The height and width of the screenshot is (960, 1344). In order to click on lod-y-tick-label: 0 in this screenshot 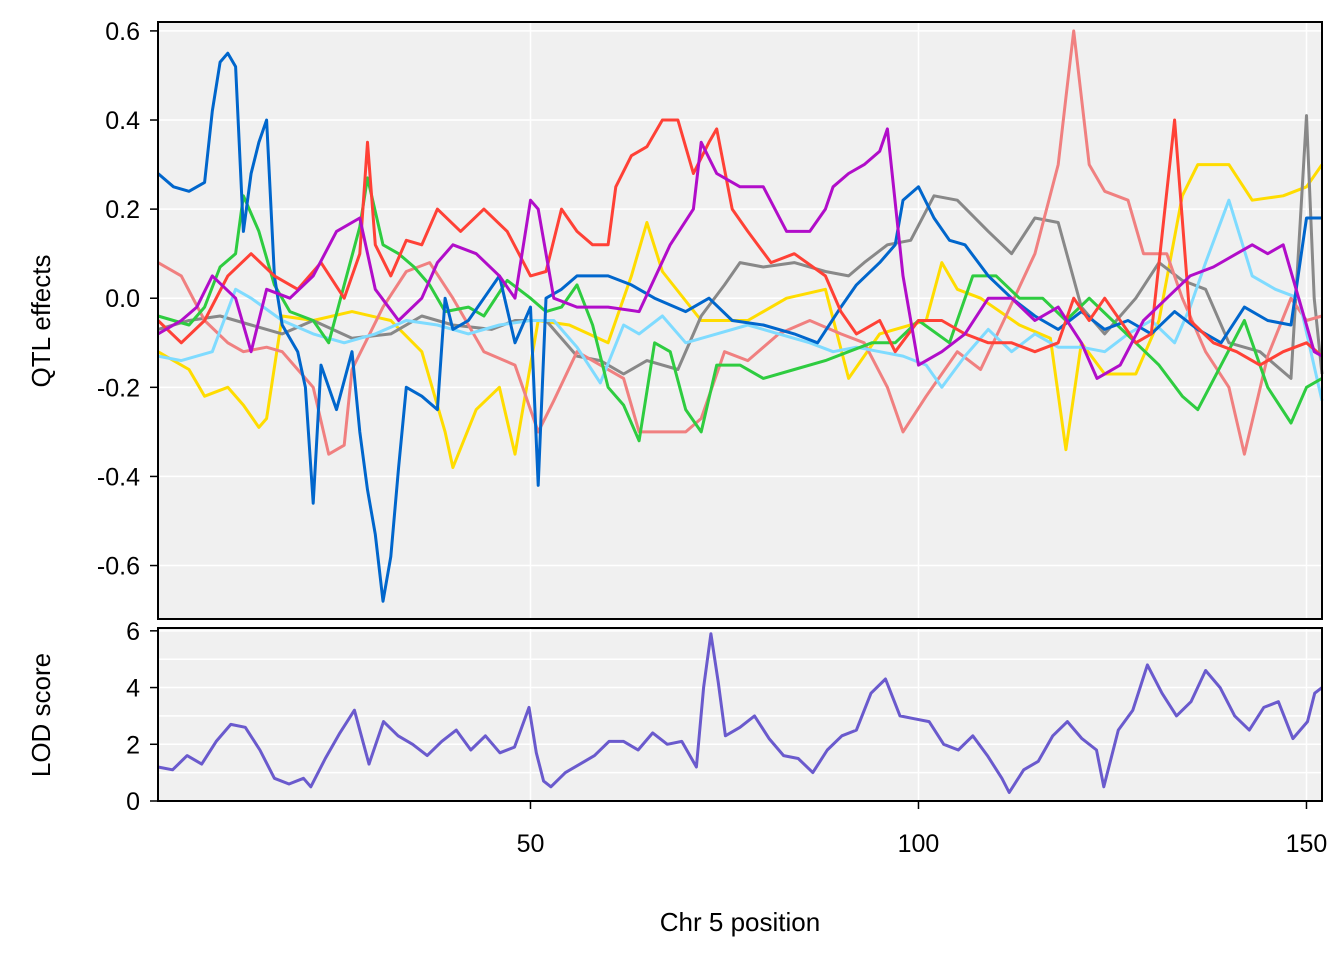, I will do `click(133, 802)`.